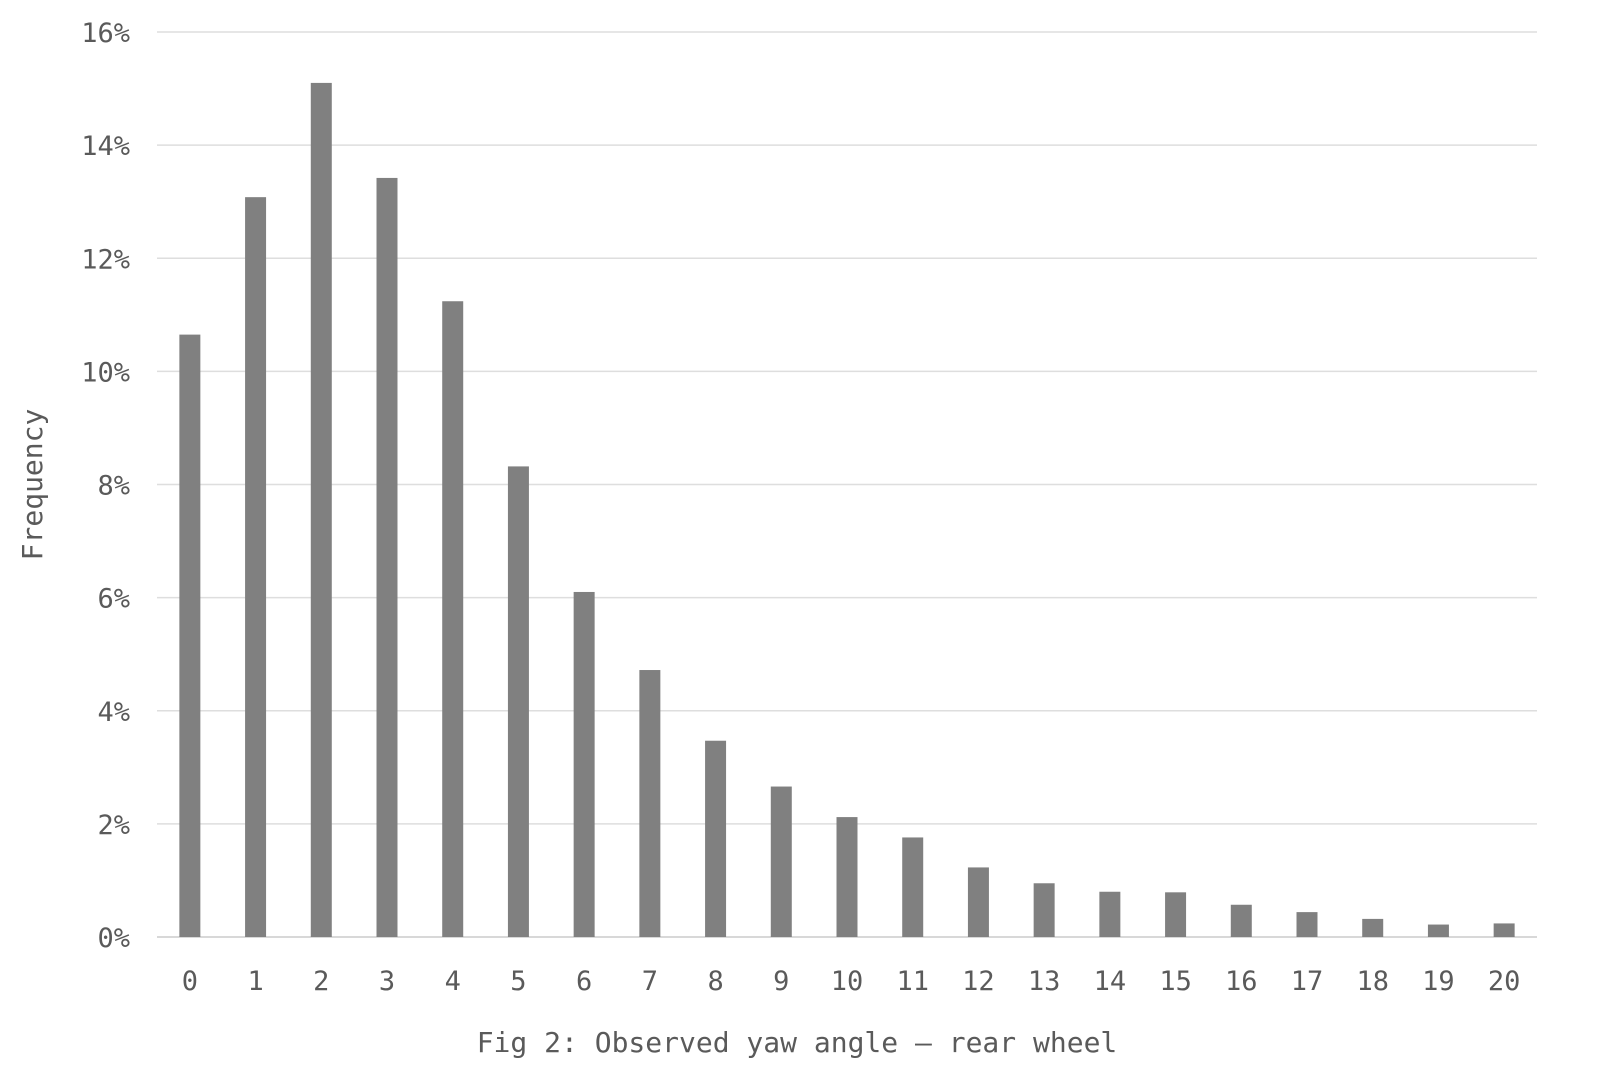  Describe the element at coordinates (113, 938) in the screenshot. I see `y-tick-label: 0%` at that location.